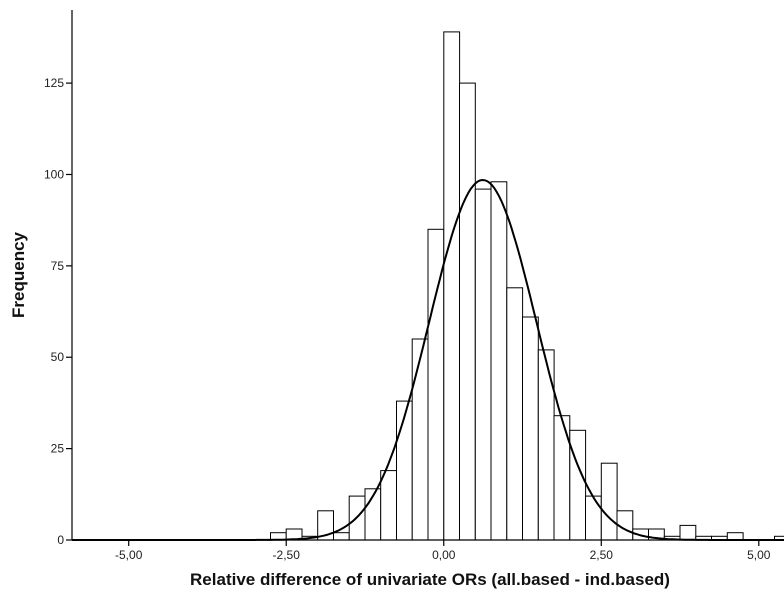 This screenshot has height=591, width=784. I want to click on y-tick-label: 0, so click(60, 540).